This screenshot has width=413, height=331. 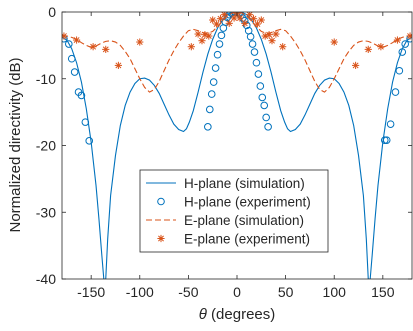 What do you see at coordinates (203, 314) in the screenshot?
I see `x-axis-symbol: θ` at bounding box center [203, 314].